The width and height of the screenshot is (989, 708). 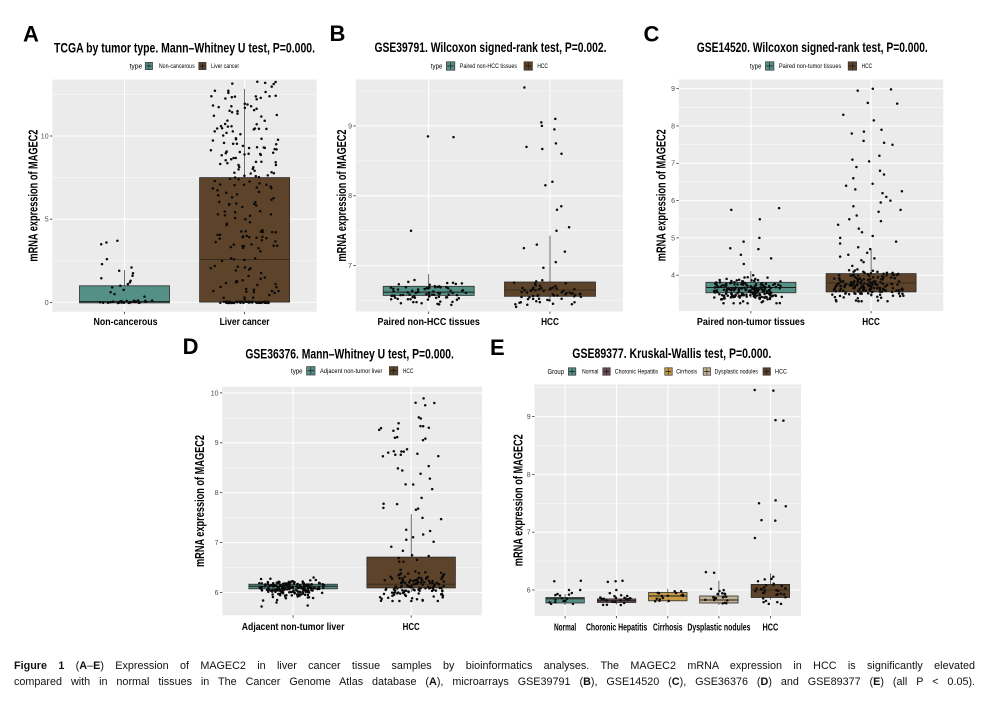 I want to click on svg-text: 4, so click(x=673, y=276).